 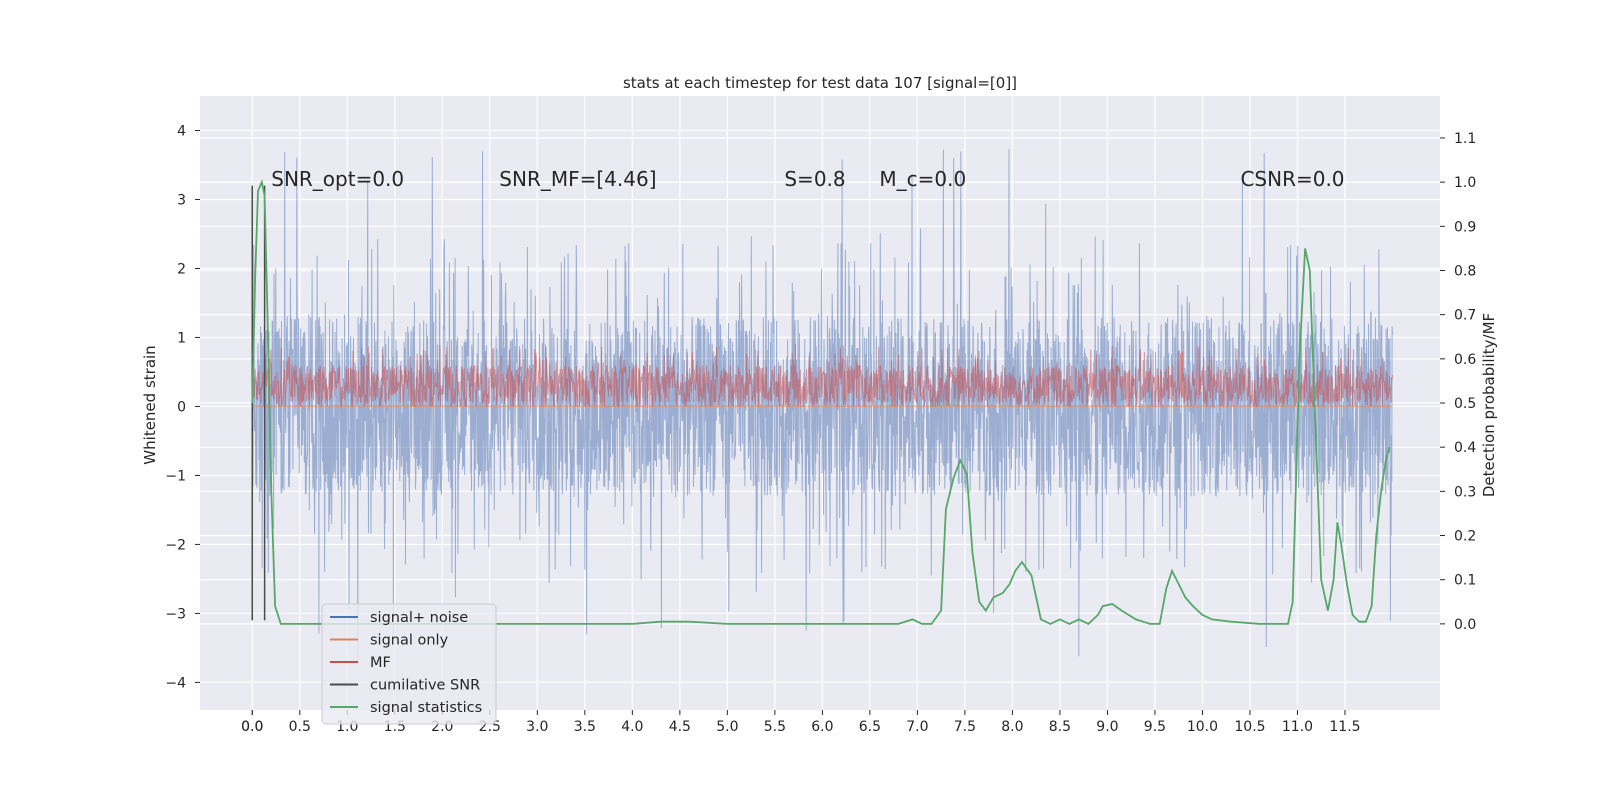 What do you see at coordinates (150, 404) in the screenshot?
I see `y-axis-label: Whitened strain` at bounding box center [150, 404].